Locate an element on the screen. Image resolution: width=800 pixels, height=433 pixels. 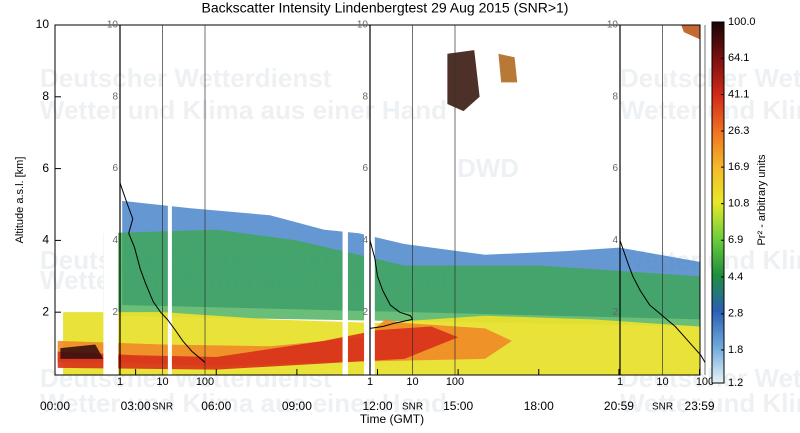
y-tick-label: 10 is located at coordinates (43, 24).